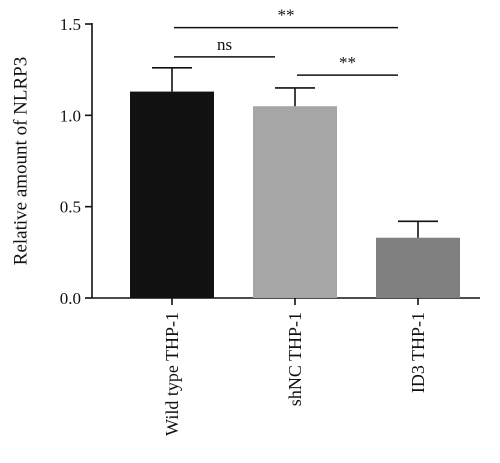 The image size is (500, 463). What do you see at coordinates (172, 374) in the screenshot?
I see `x-tick-label: Wild type THP-1` at bounding box center [172, 374].